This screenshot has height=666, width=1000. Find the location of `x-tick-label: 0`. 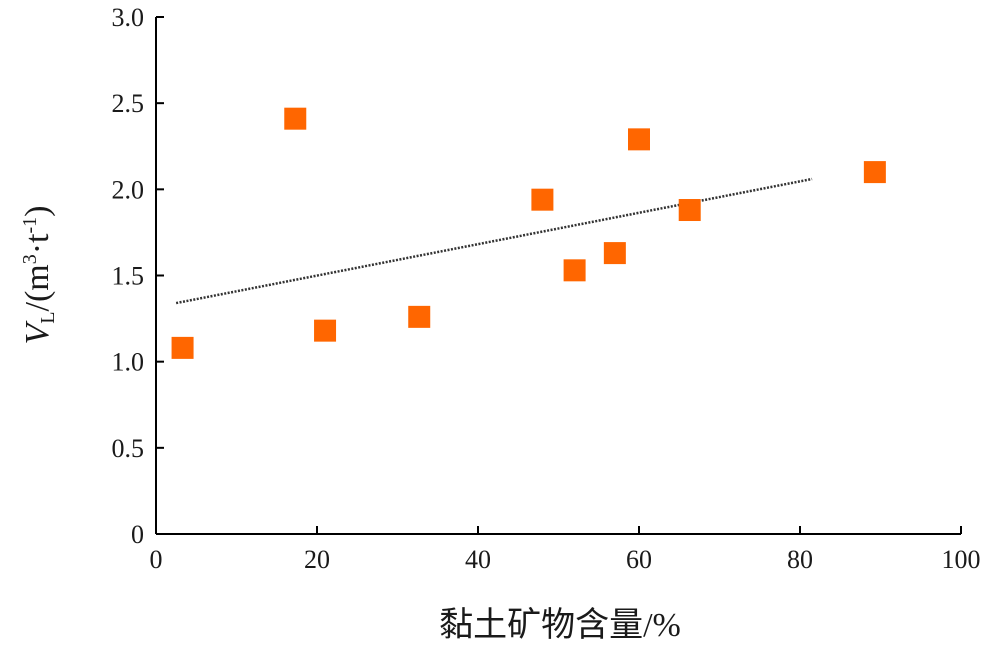

x-tick-label: 0 is located at coordinates (156, 559).